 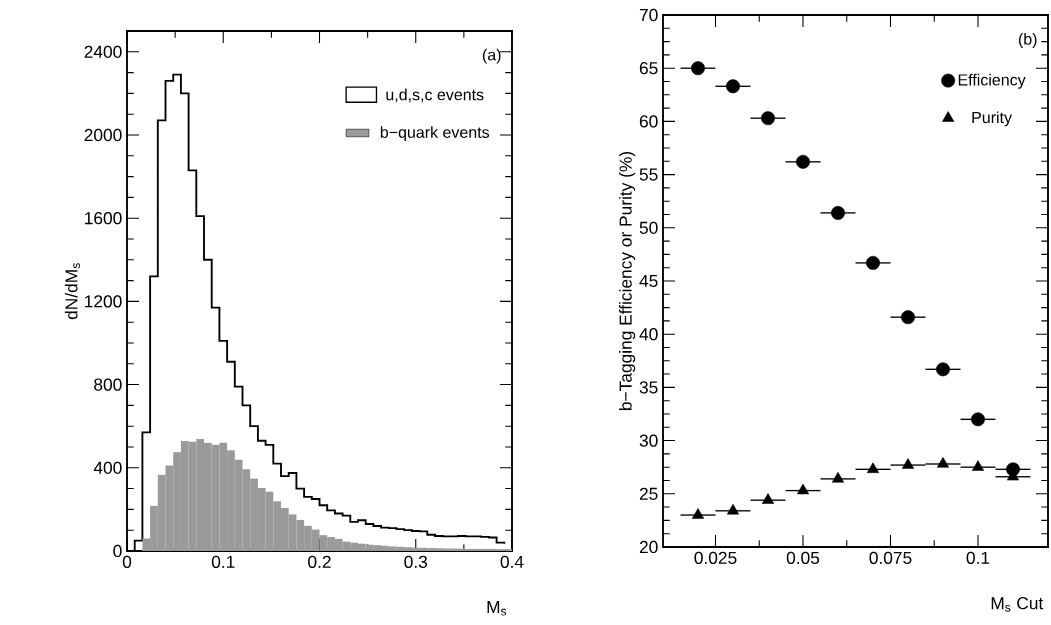 I want to click on y-tick-label: 40, so click(x=648, y=334).